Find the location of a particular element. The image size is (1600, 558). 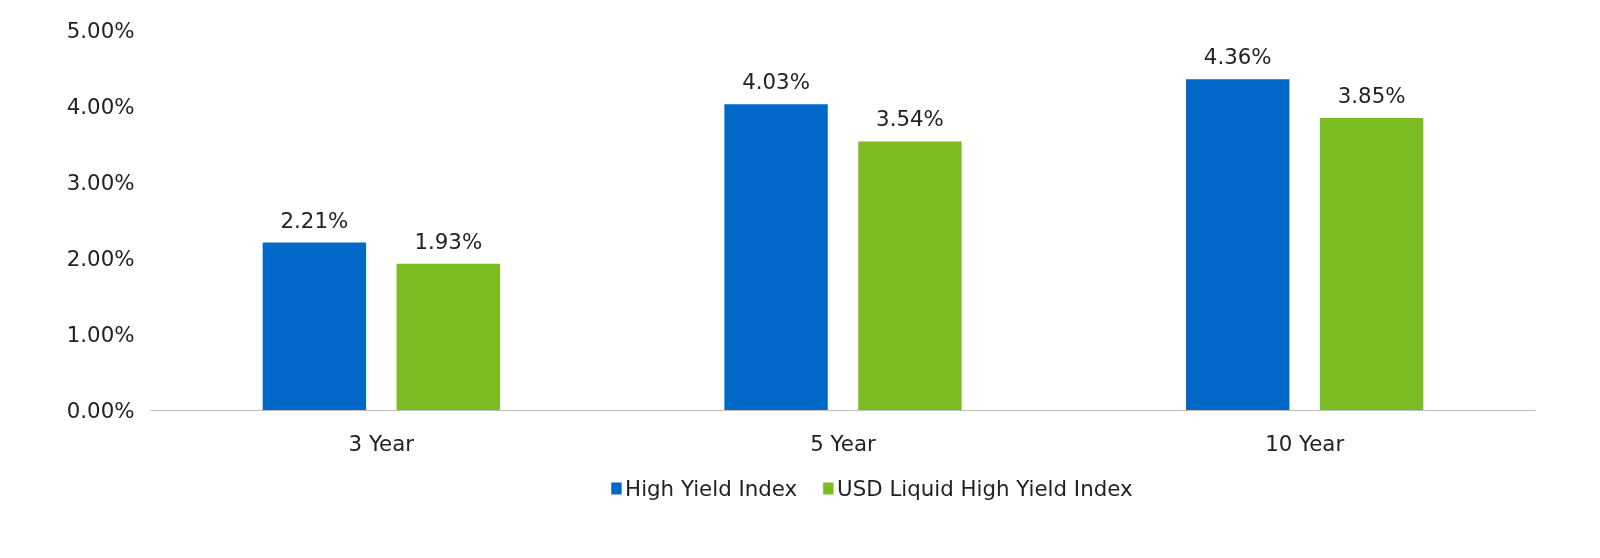

x-tick-label: 10 Year is located at coordinates (1305, 443).